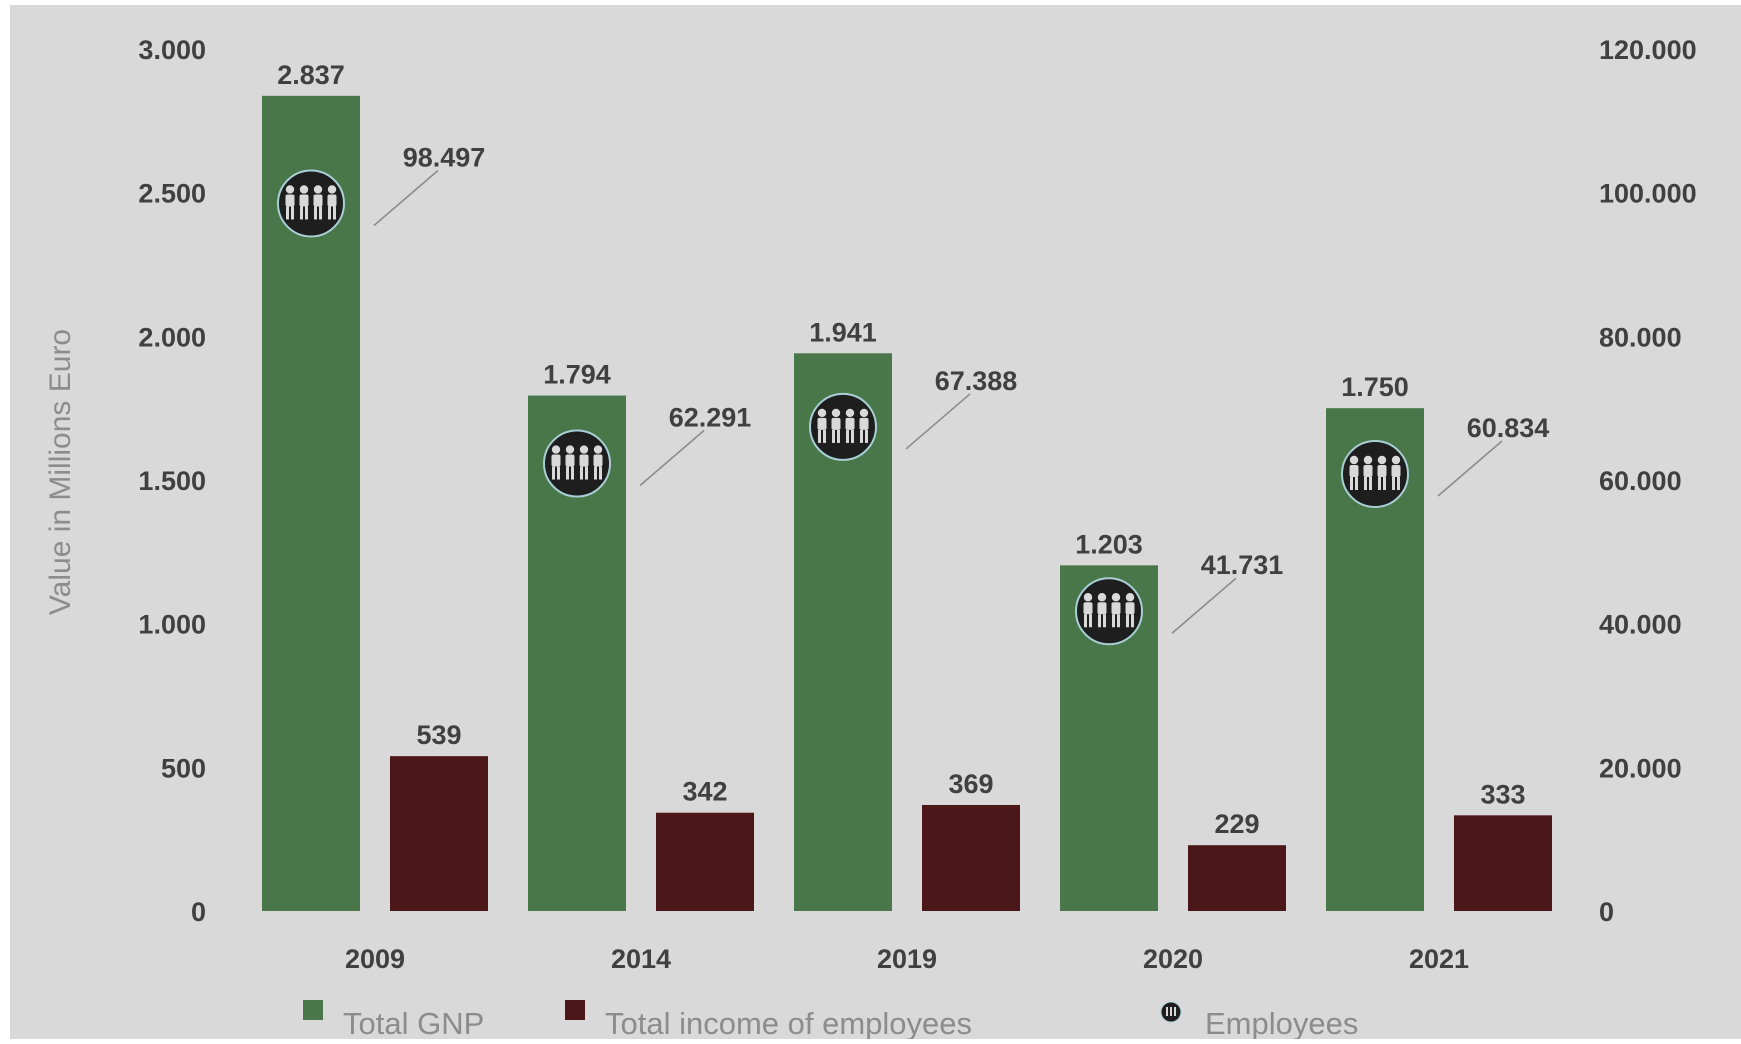 Image resolution: width=1741 pixels, height=1044 pixels. Describe the element at coordinates (575, 1010) in the screenshot. I see `legend-swatch-total-income` at that location.